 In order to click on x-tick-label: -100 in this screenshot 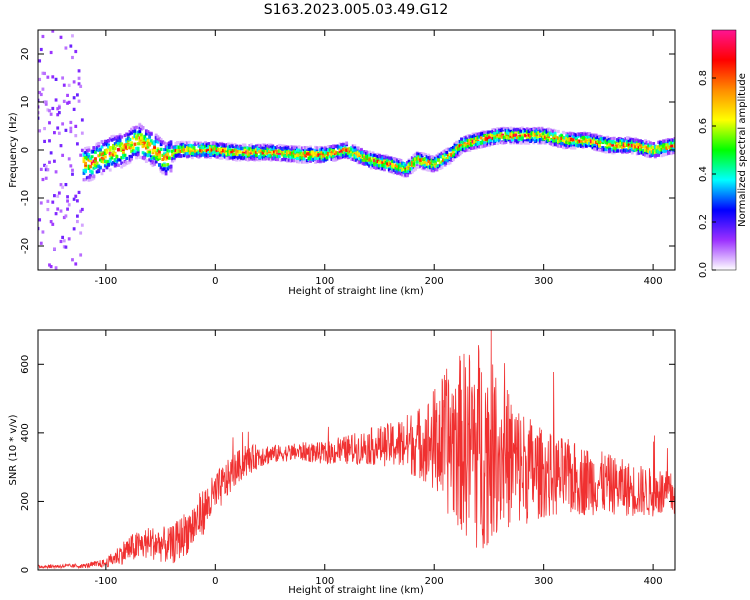, I will do `click(106, 581)`.